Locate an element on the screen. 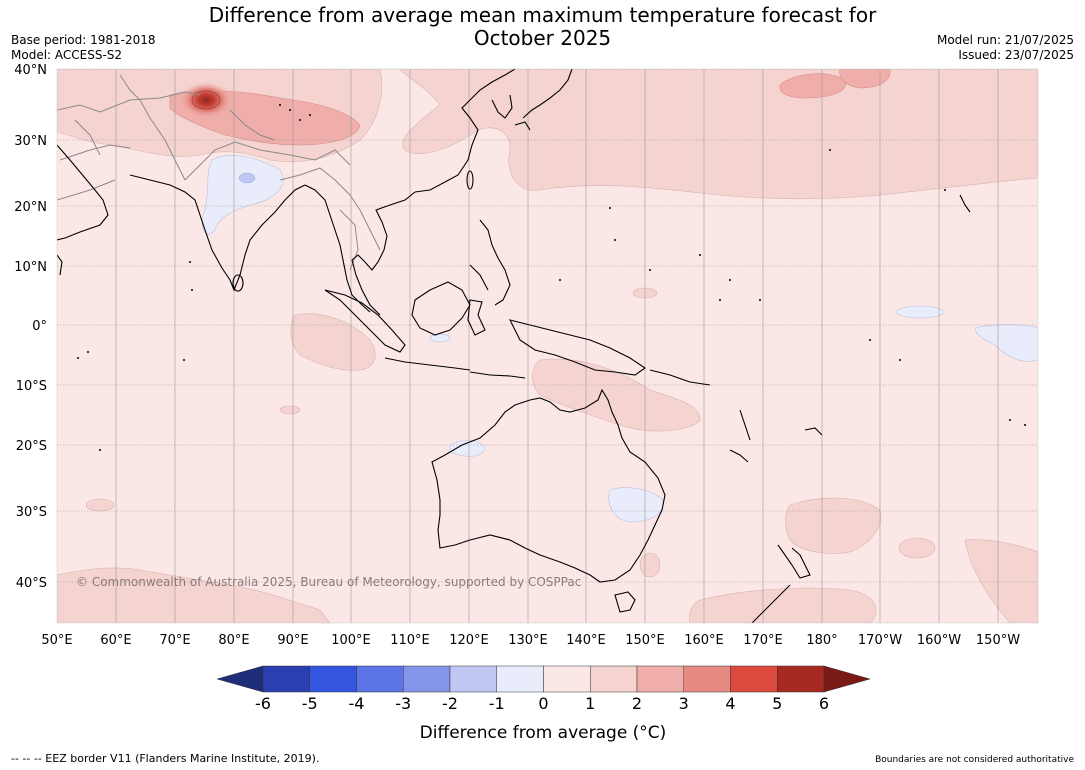 The width and height of the screenshot is (1085, 770). lon-label: 150°E is located at coordinates (645, 640).